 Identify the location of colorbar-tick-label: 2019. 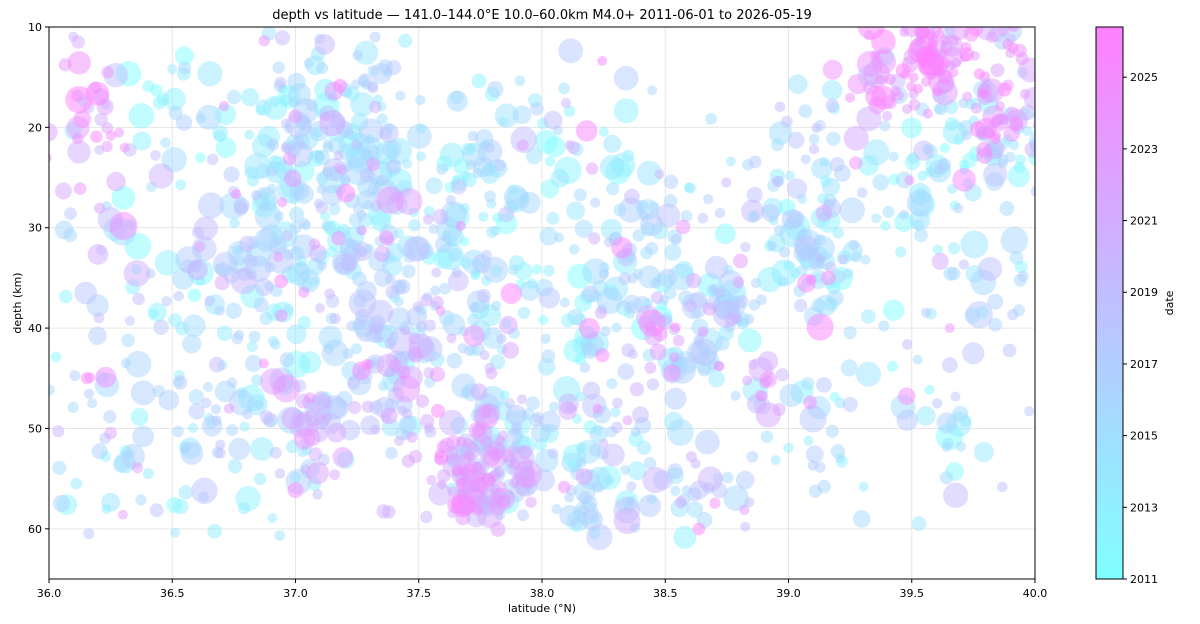
(1144, 292).